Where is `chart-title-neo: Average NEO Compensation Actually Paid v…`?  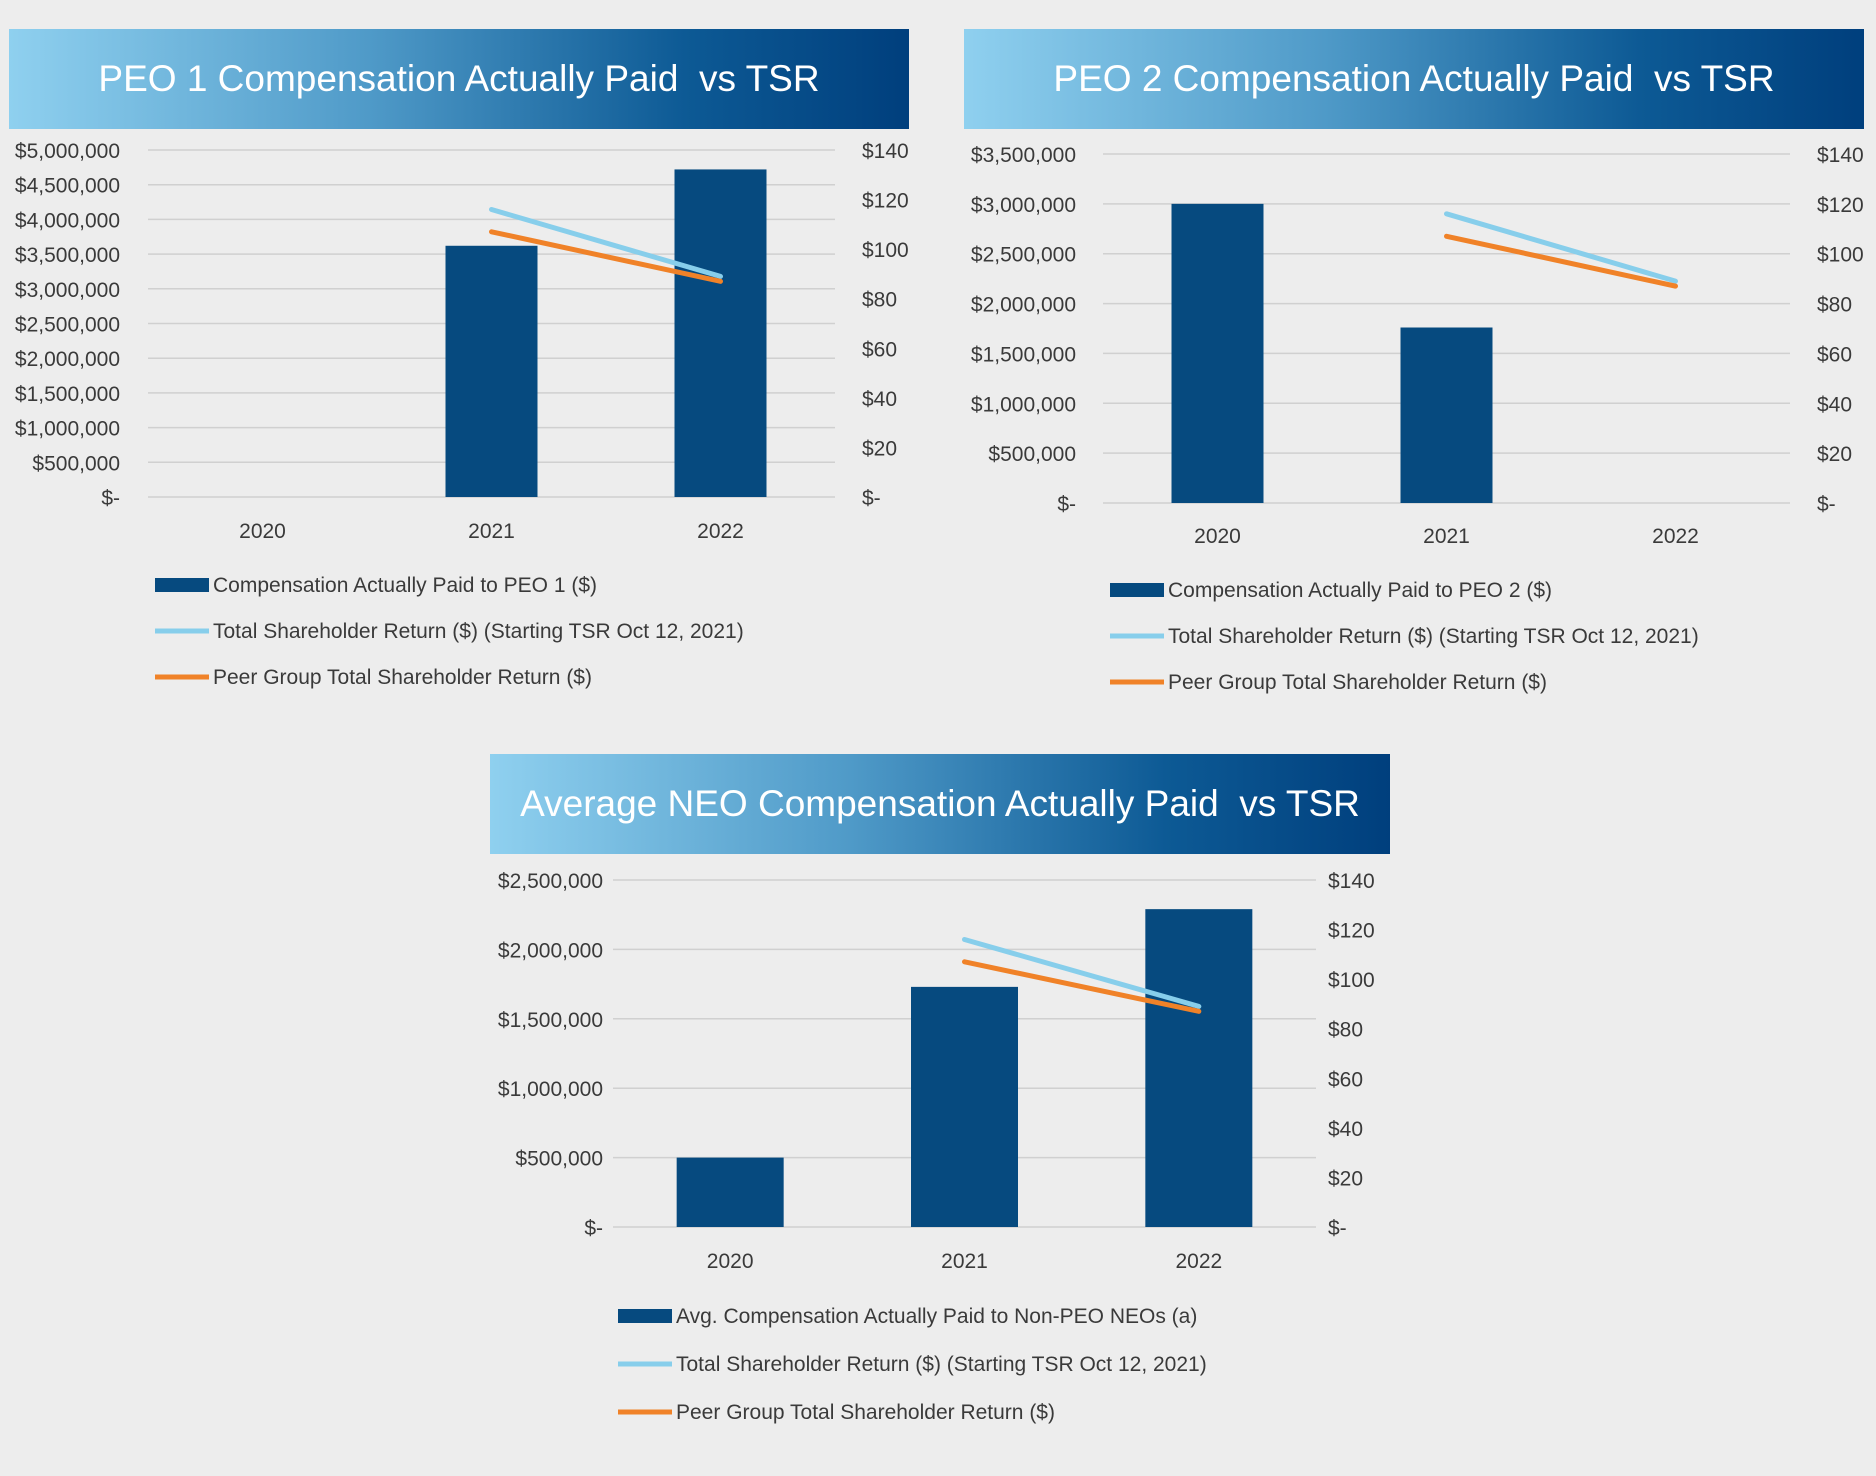
chart-title-neo: Average NEO Compensation Actually Paid v… is located at coordinates (940, 804).